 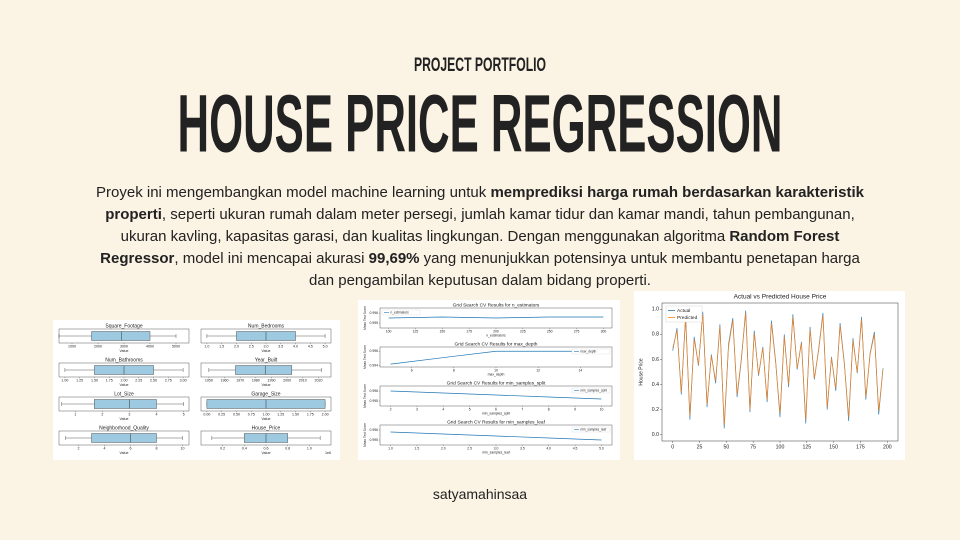 What do you see at coordinates (153, 380) in the screenshot?
I see `x-tick-label: 2.50` at bounding box center [153, 380].